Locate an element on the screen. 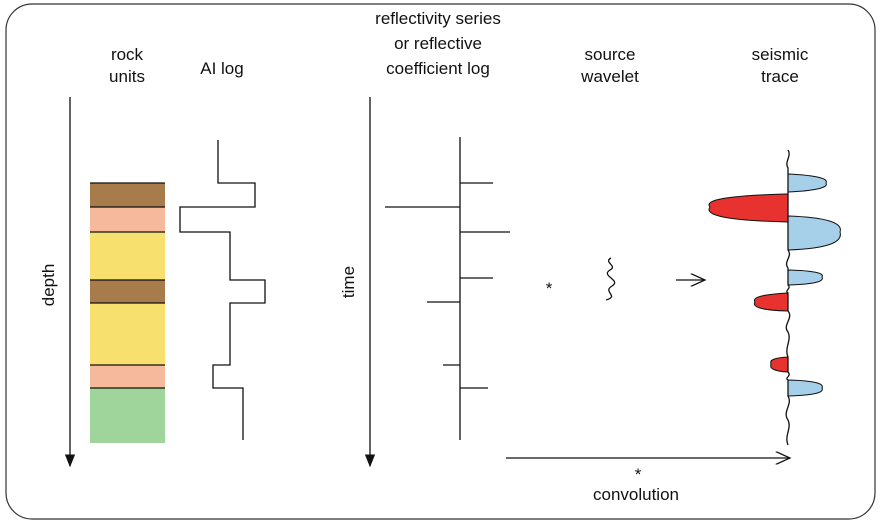  axis-label: depth is located at coordinates (48, 285).